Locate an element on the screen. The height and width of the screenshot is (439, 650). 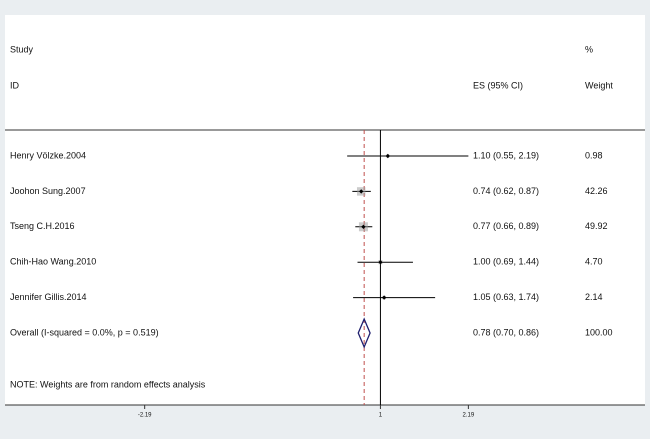
weight-label: 42.26 is located at coordinates (596, 191).